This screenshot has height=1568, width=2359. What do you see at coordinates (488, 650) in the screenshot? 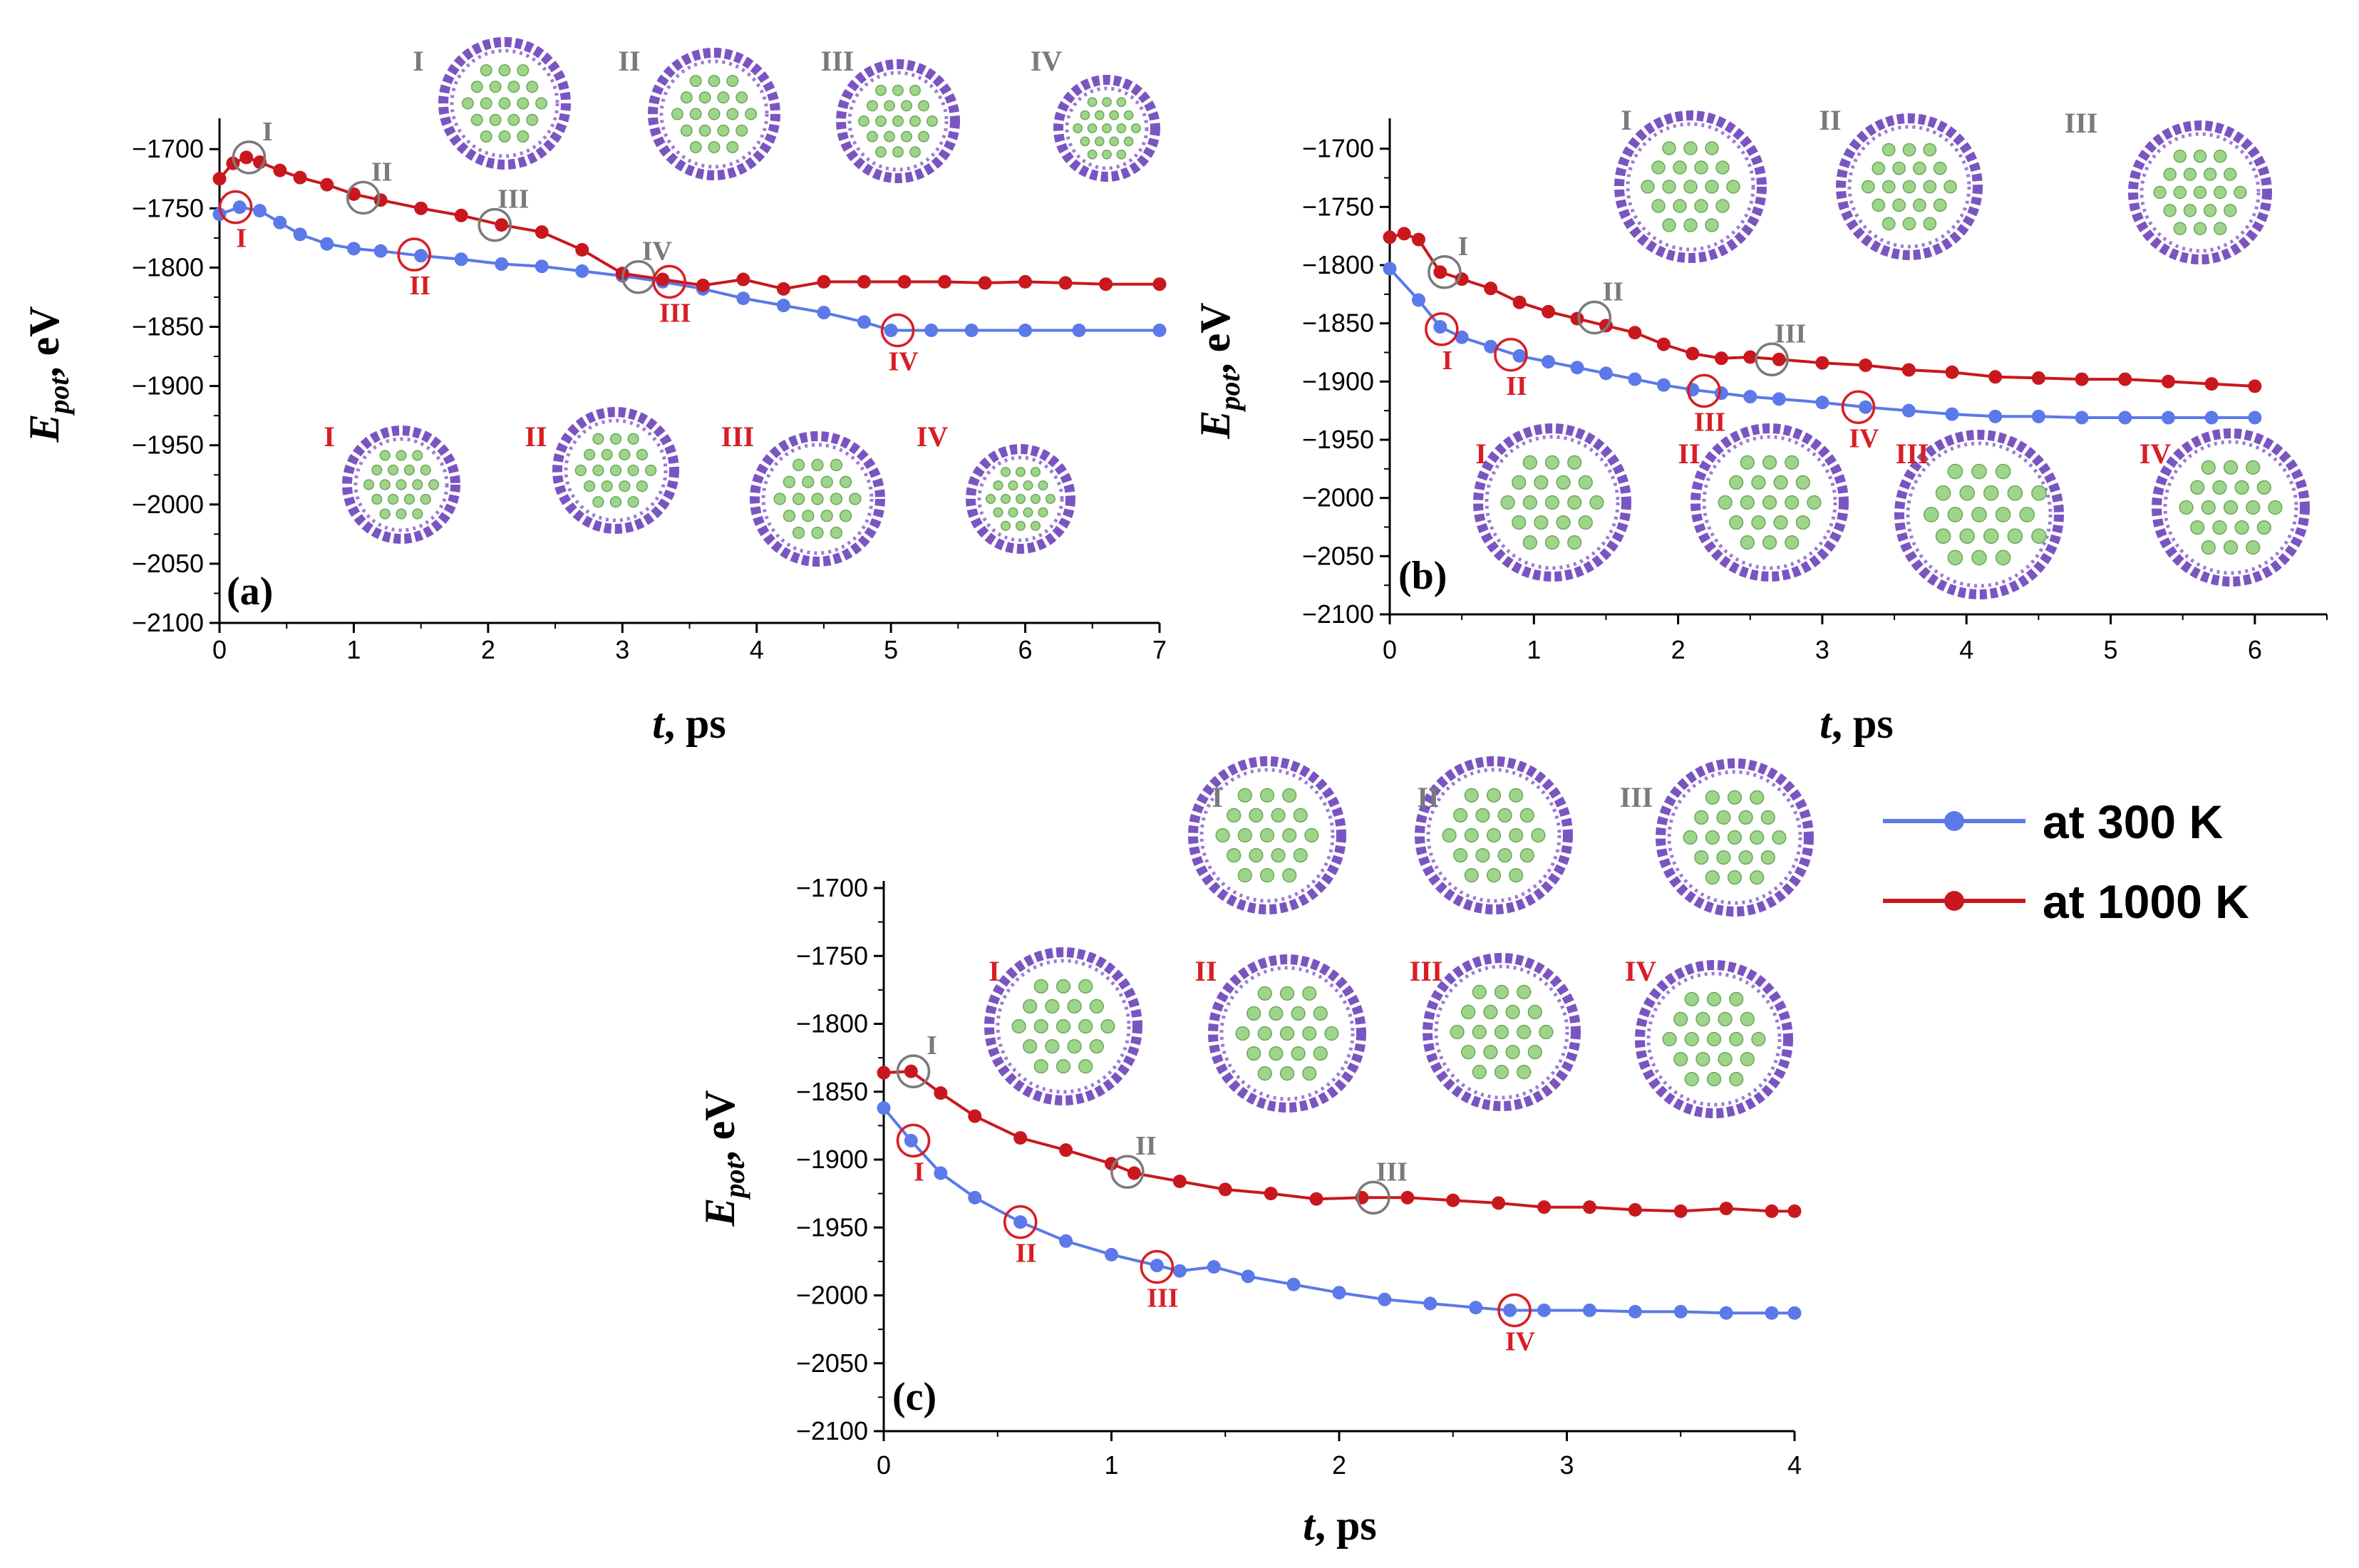
I see `x-tick-label: 2` at bounding box center [488, 650].